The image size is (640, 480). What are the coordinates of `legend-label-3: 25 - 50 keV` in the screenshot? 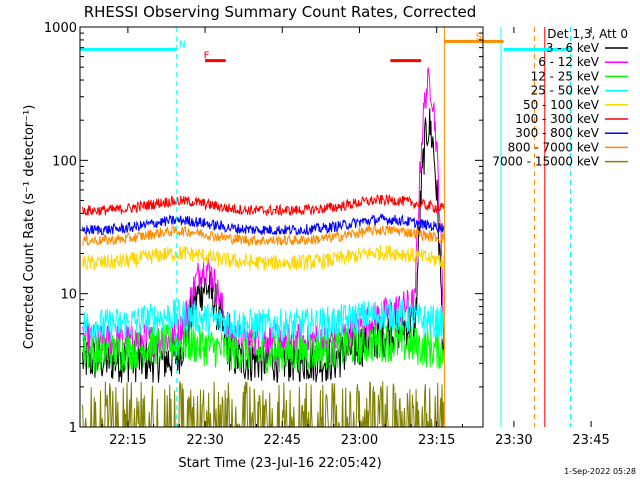 It's located at (565, 91).